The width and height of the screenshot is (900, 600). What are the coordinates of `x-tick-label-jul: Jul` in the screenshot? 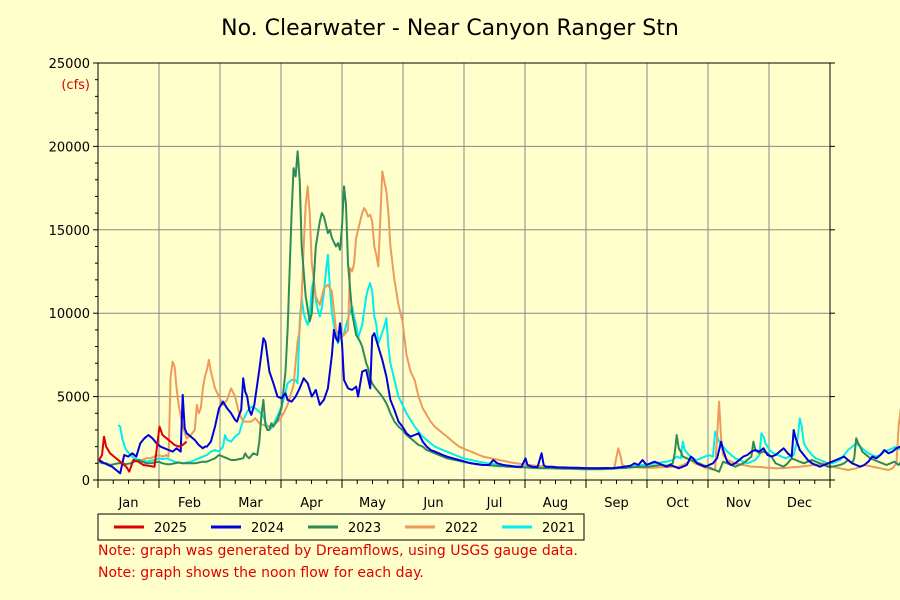 It's located at (494, 503).